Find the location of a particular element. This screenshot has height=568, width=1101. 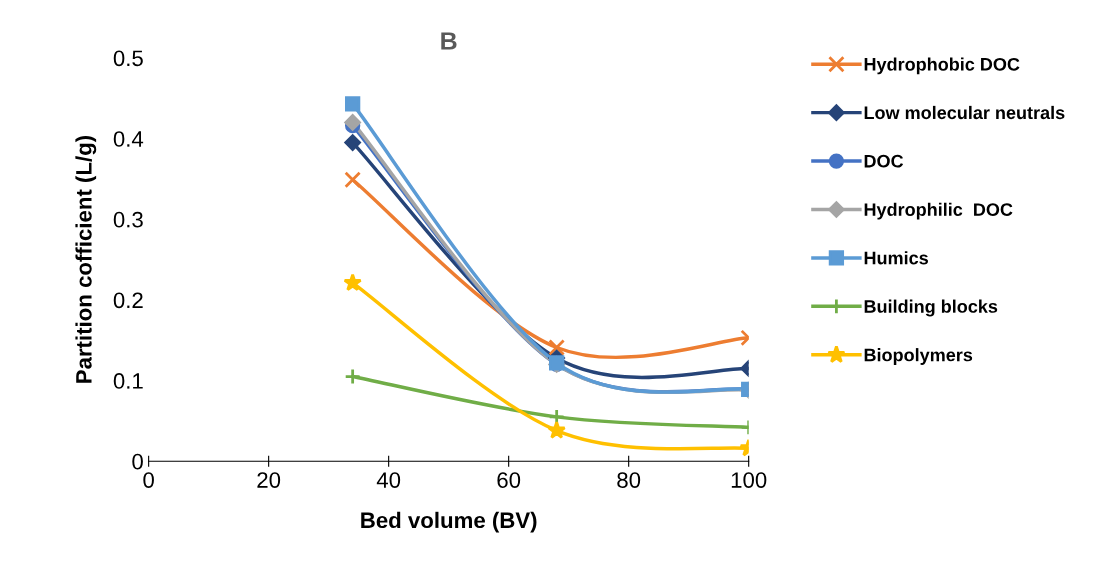

x-axis-title: Bed volume (BV) is located at coordinates (449, 522).